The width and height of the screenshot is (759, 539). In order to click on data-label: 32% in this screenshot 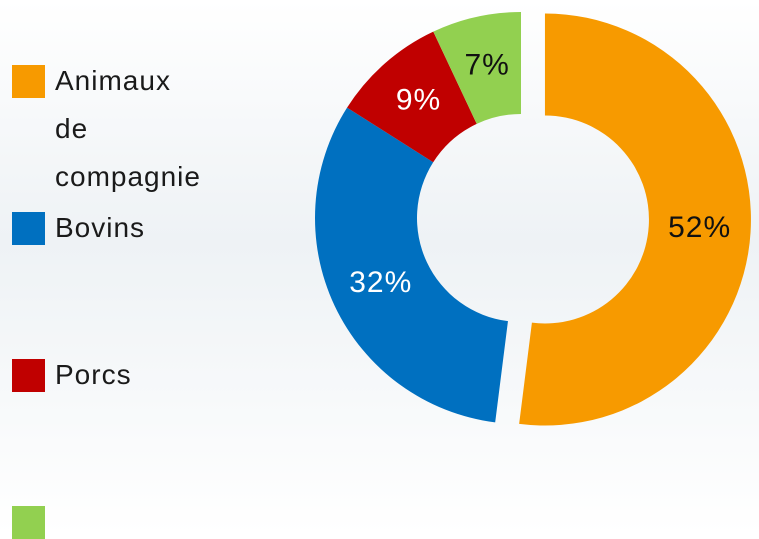, I will do `click(380, 282)`.